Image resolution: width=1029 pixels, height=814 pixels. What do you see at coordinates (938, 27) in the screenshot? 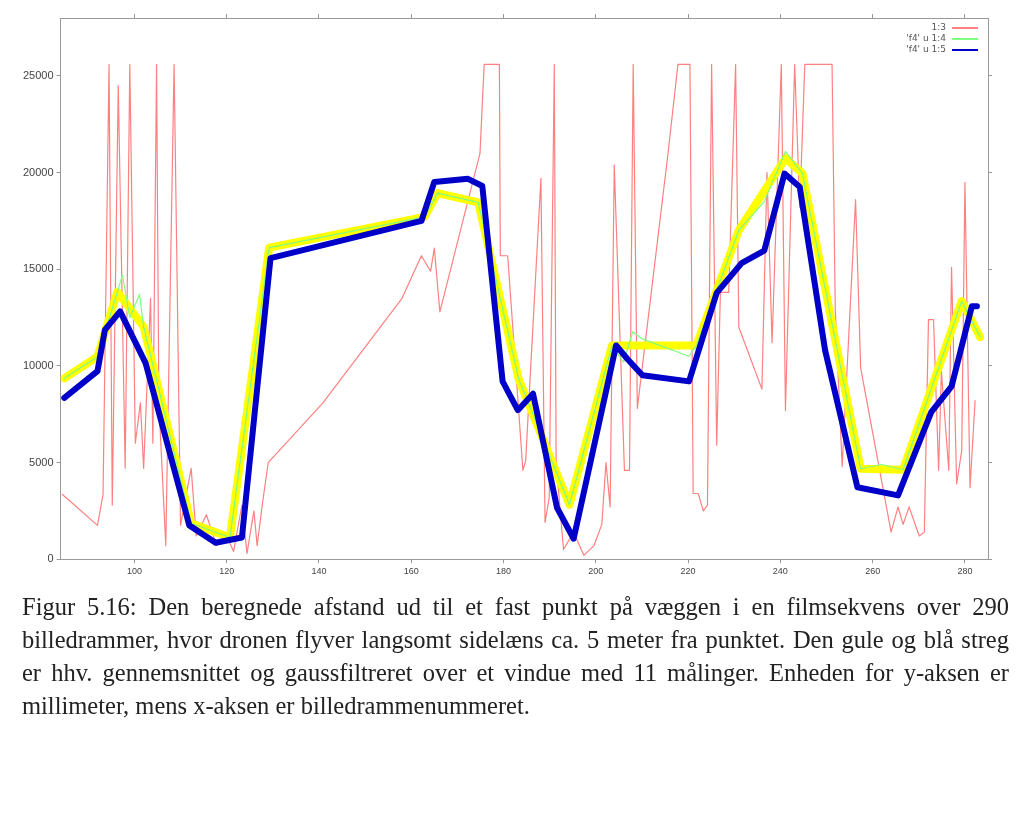
I see `legend-label: 1:3` at bounding box center [938, 27].